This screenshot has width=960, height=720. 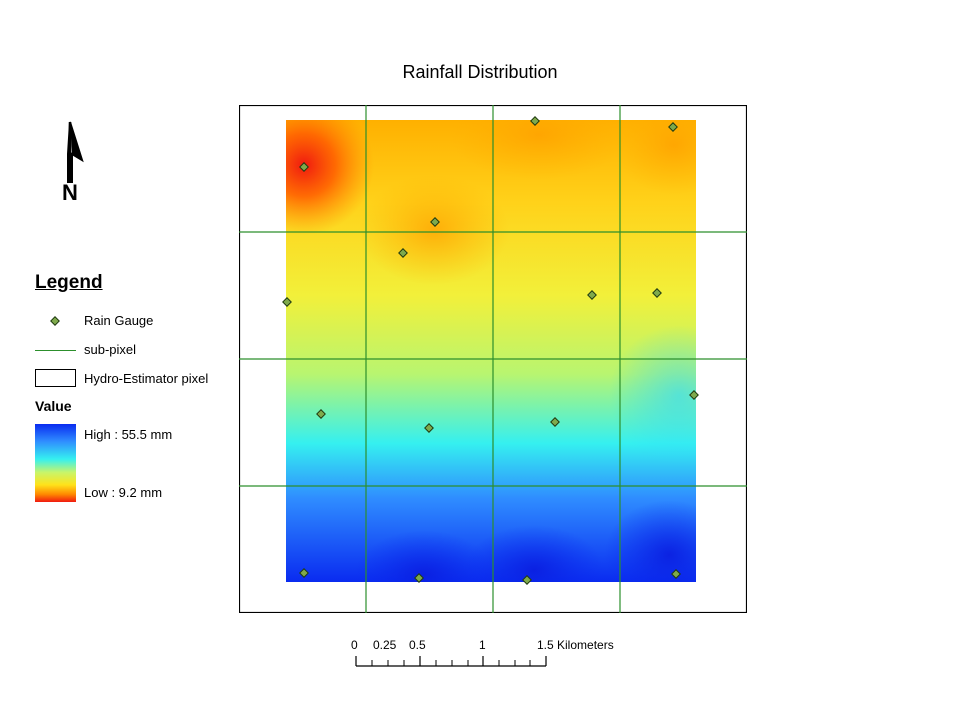 What do you see at coordinates (55, 321) in the screenshot?
I see `rain-gauge-icon` at bounding box center [55, 321].